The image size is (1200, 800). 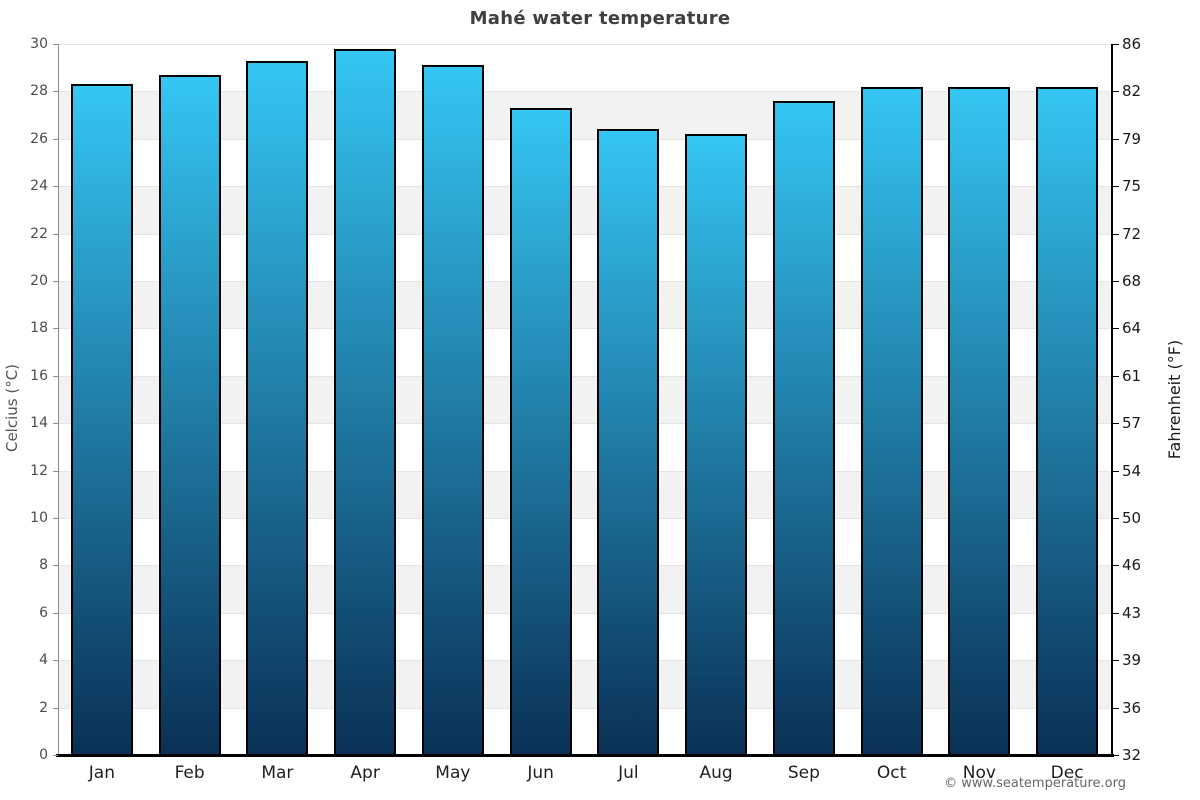 I want to click on x-axis-label-jul: Jul, so click(x=628, y=773).